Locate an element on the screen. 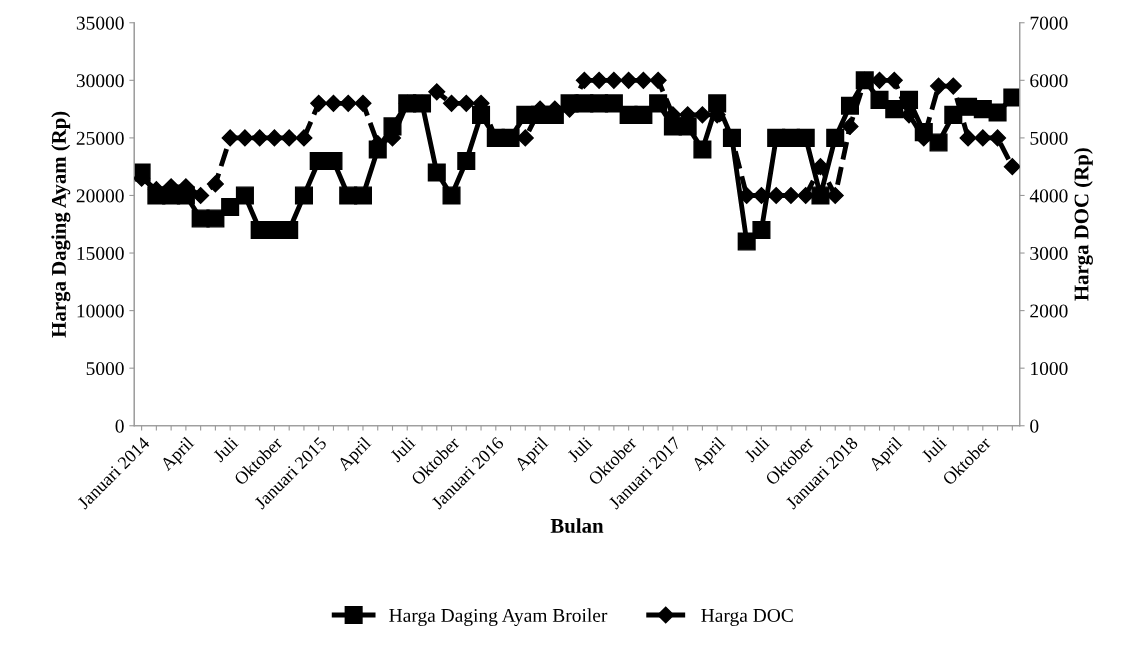 This screenshot has height=650, width=1128. y-tick-label: 25000 is located at coordinates (100, 138).